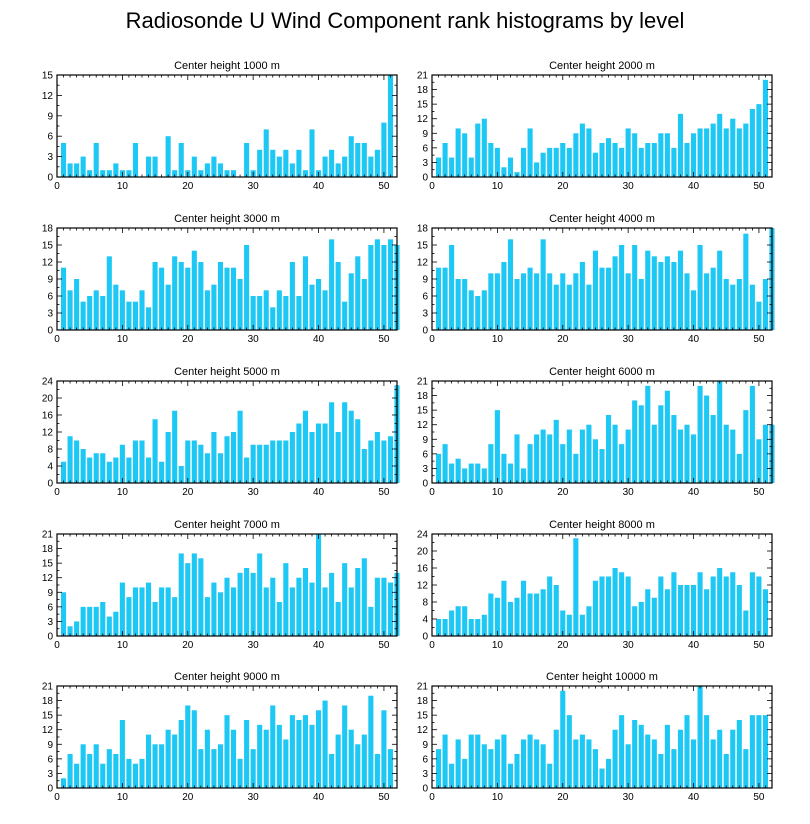 The image size is (810, 824). Describe the element at coordinates (602, 525) in the screenshot. I see `panel-title: Center height 8000 m` at that location.